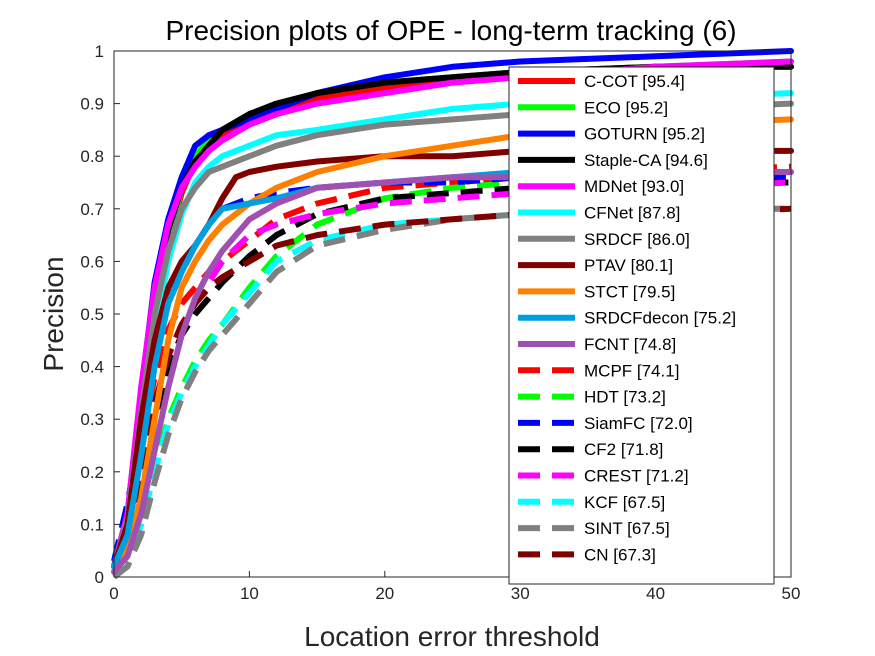 This screenshot has width=875, height=656. Describe the element at coordinates (624, 502) in the screenshot. I see `legend-label: KCF [67.5]` at that location.